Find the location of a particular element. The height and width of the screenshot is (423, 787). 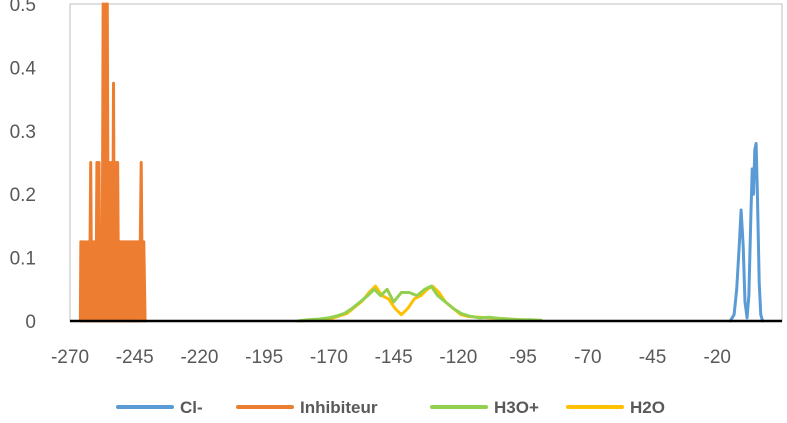

x-tick-label: -120 is located at coordinates (458, 357).